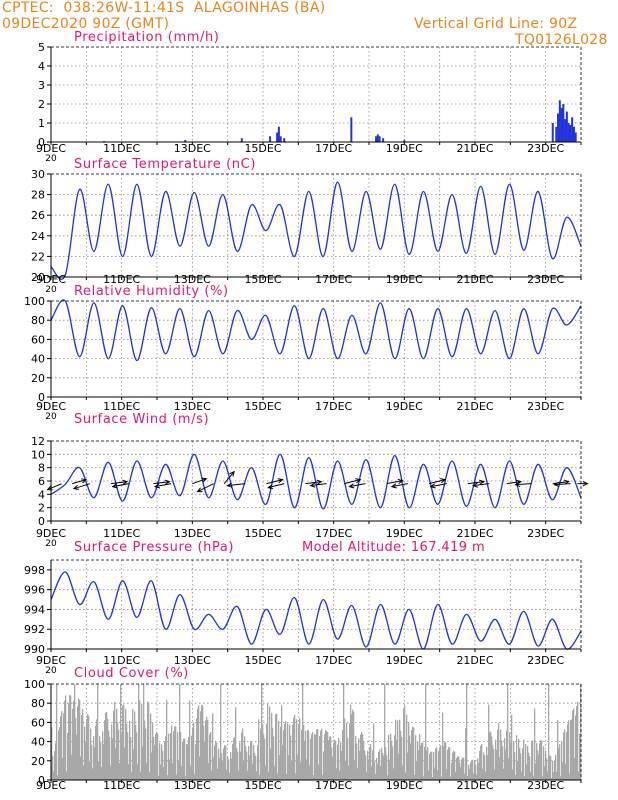 This screenshot has height=800, width=618. I want to click on station-line: CPTEC: 038:26W-11:41S ALAGOINHAS (BA), so click(164, 8).